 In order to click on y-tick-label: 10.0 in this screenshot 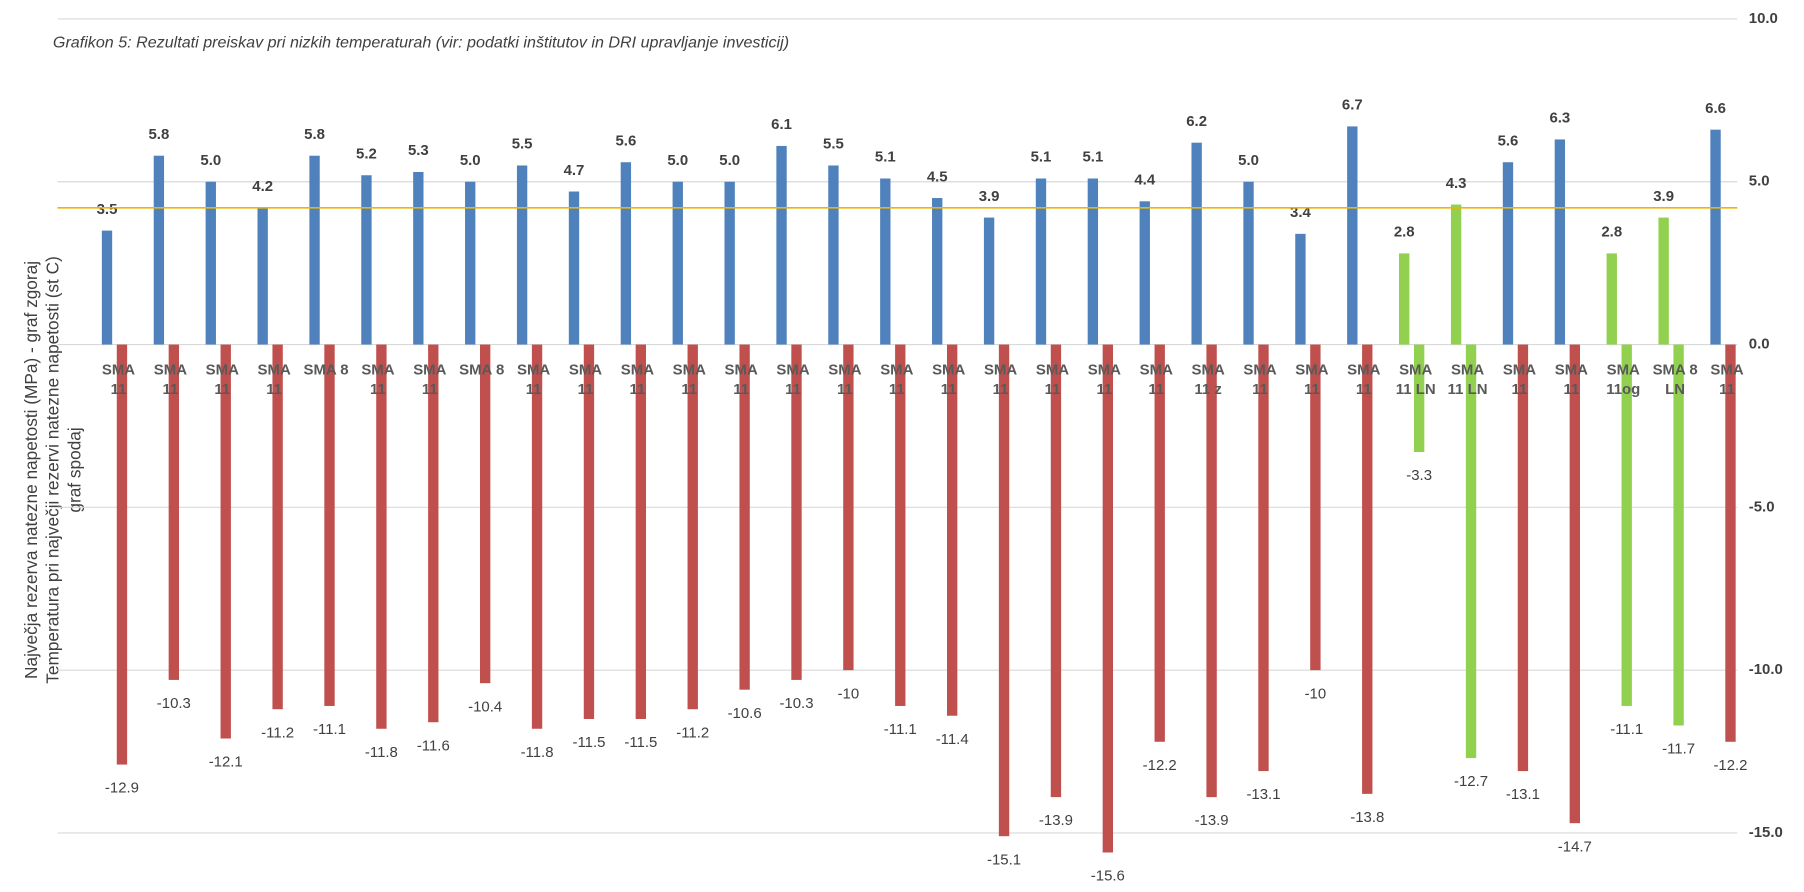, I will do `click(1763, 18)`.